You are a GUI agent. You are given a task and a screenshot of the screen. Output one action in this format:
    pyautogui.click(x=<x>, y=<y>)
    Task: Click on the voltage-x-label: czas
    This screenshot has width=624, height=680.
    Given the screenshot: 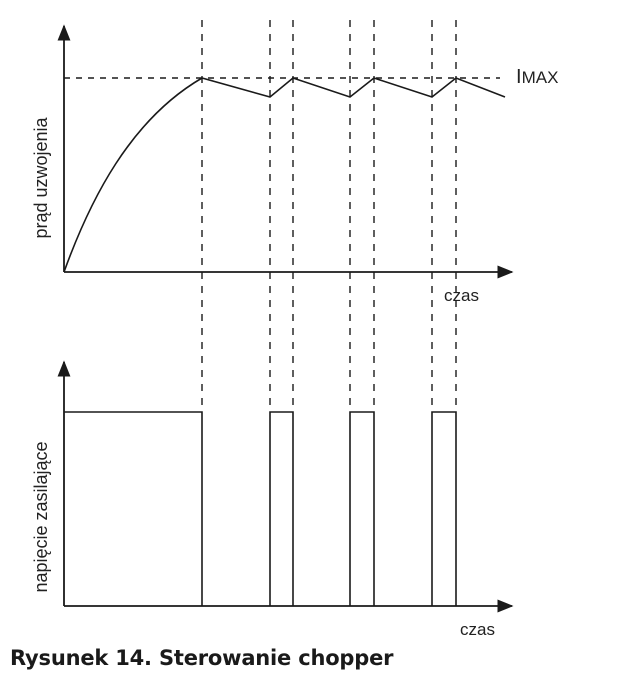 What is the action you would take?
    pyautogui.click(x=477, y=629)
    